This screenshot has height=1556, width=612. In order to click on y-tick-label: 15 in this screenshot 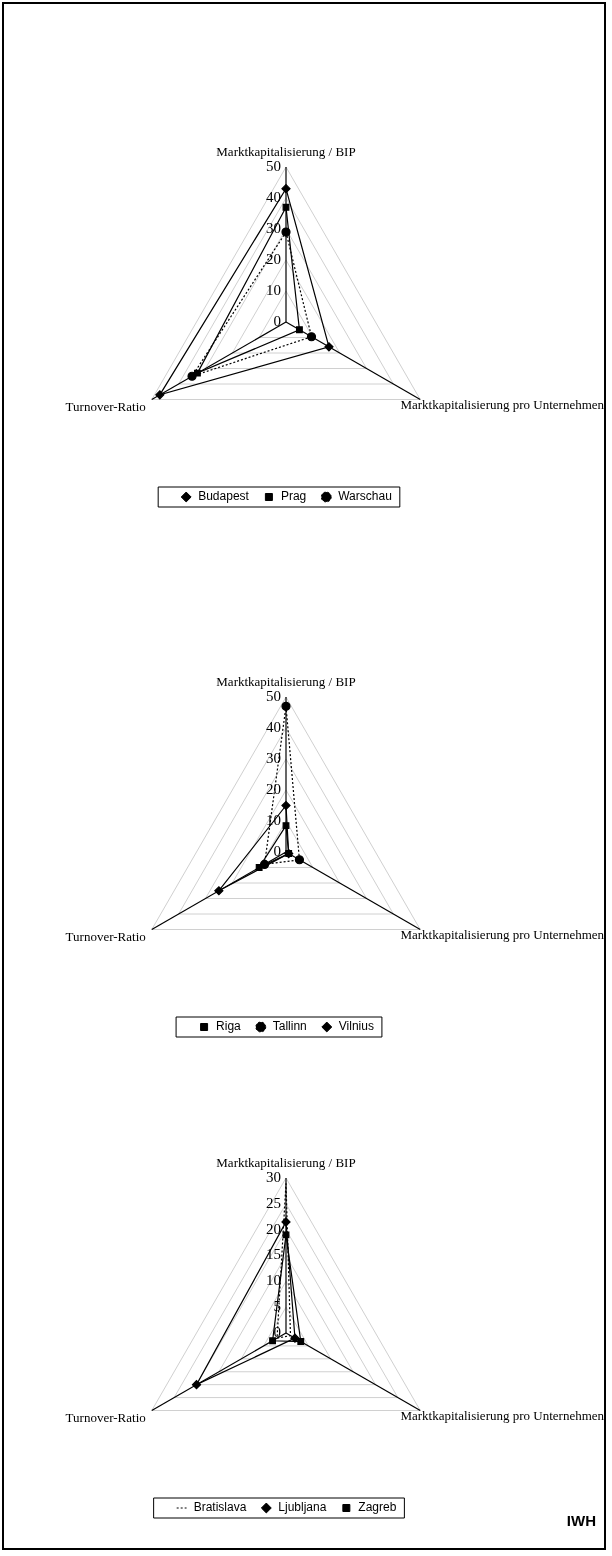, I will do `click(273, 1254)`.